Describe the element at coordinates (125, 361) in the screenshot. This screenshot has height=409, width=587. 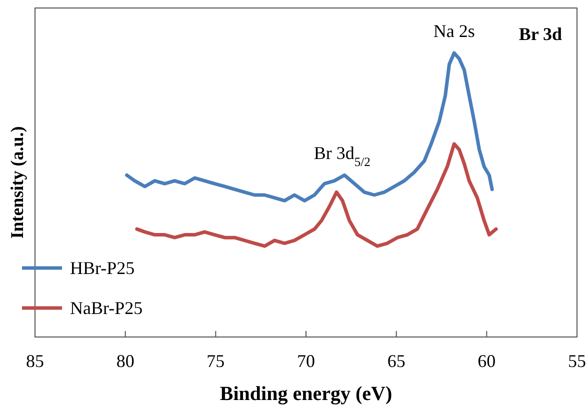
I see `x-tick-label: 80` at that location.